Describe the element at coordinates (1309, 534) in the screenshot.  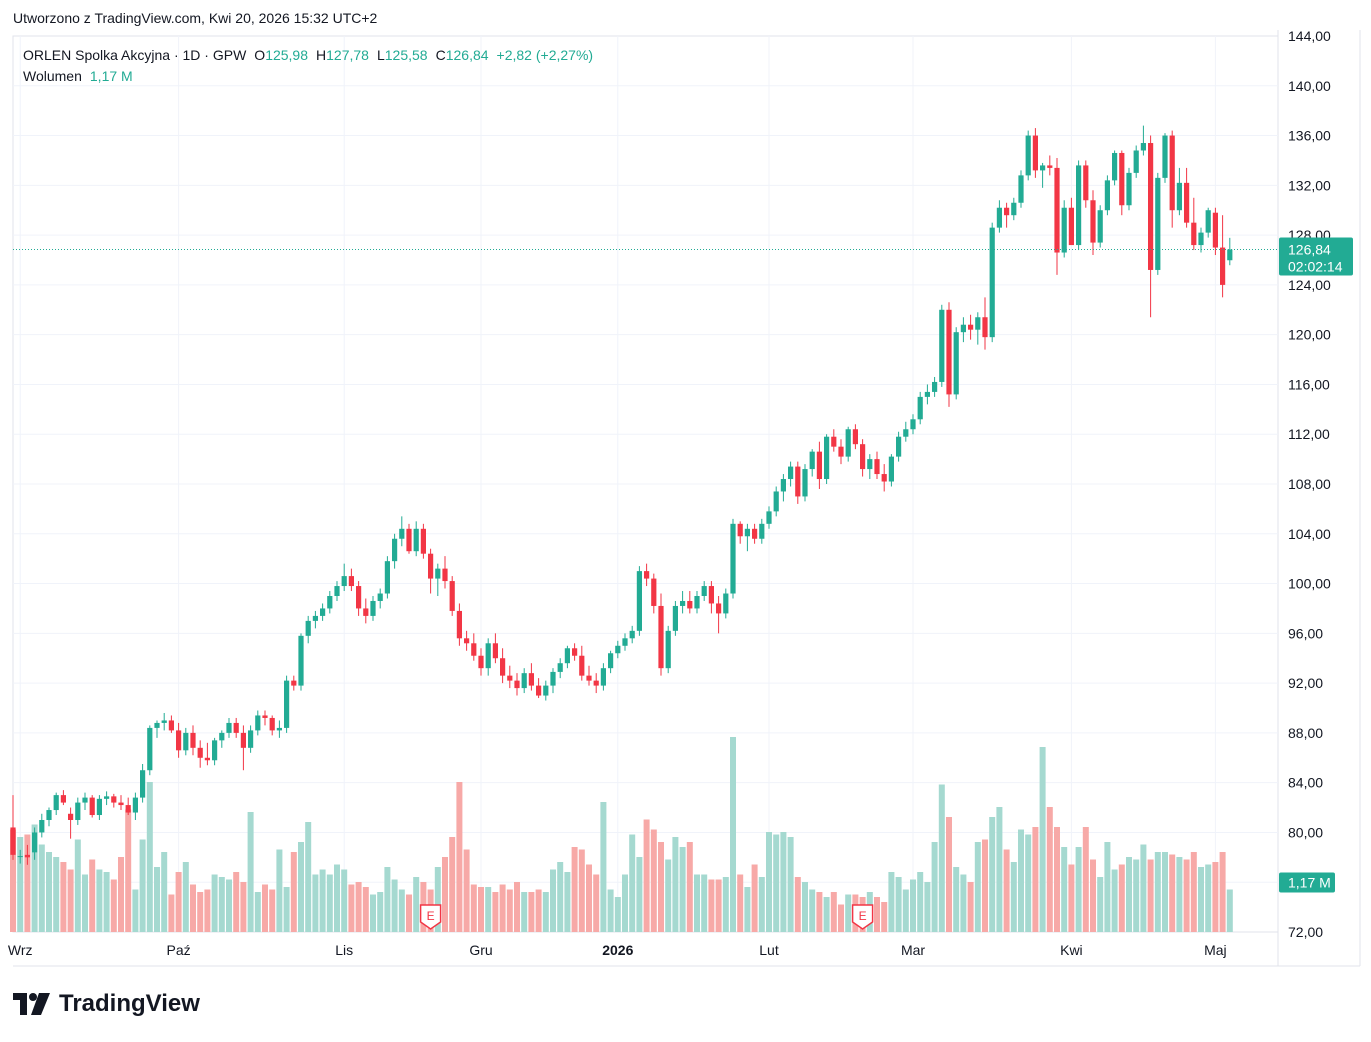
I see `y-tick-label: 104,00` at that location.